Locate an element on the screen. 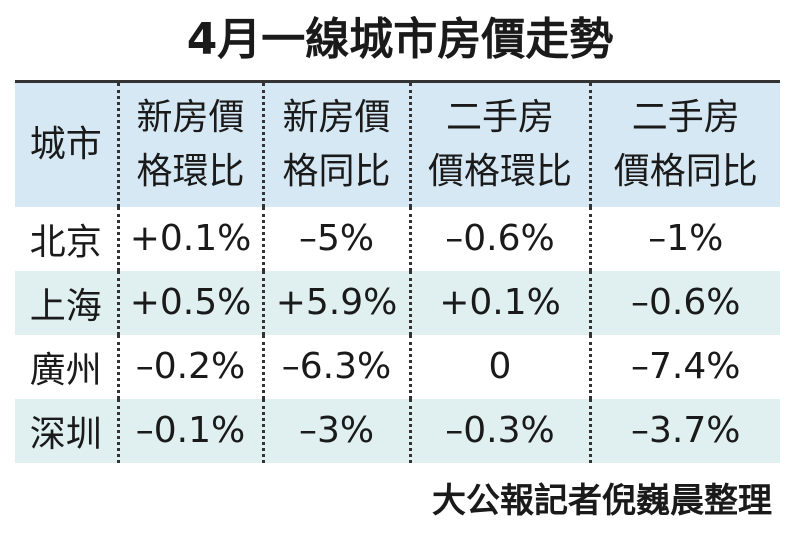  value-cell: –0.3% is located at coordinates (499, 430).